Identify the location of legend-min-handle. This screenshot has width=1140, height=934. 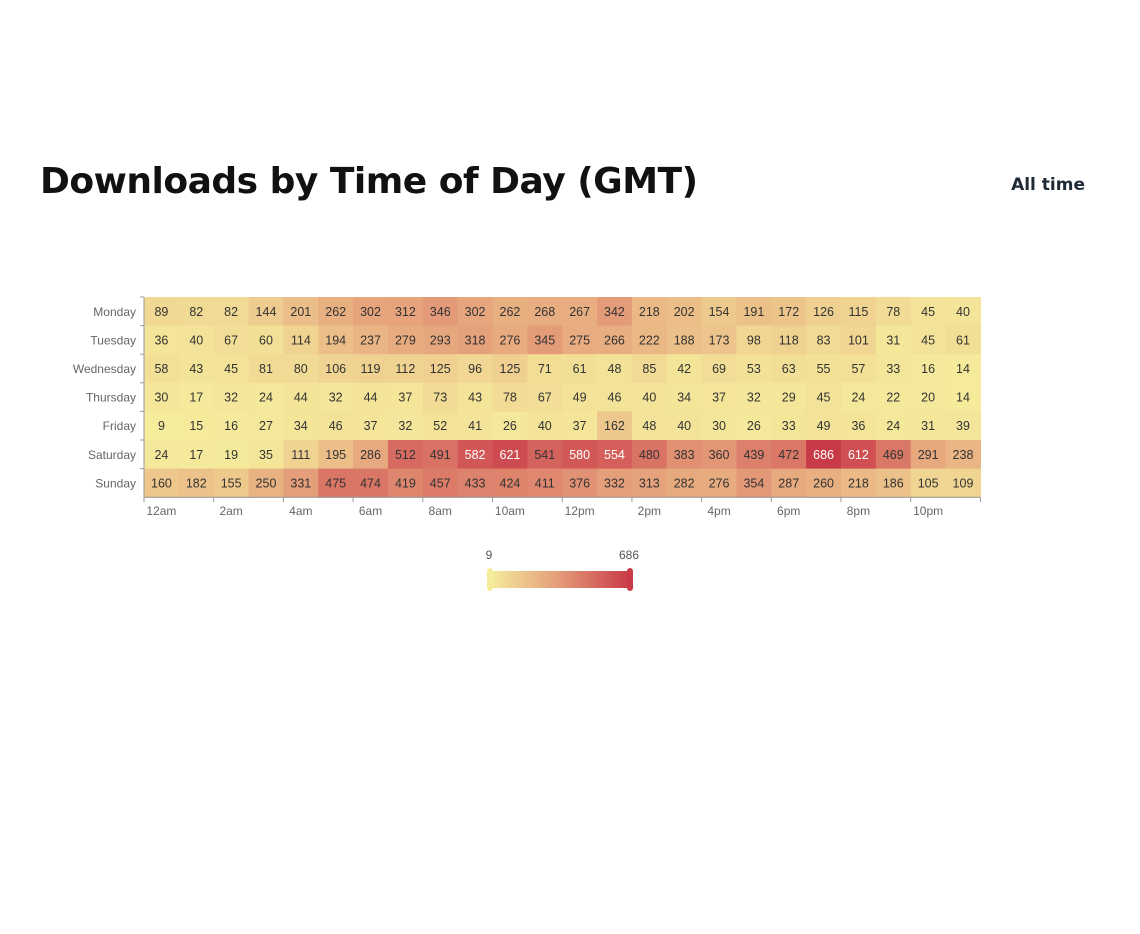
(490, 579).